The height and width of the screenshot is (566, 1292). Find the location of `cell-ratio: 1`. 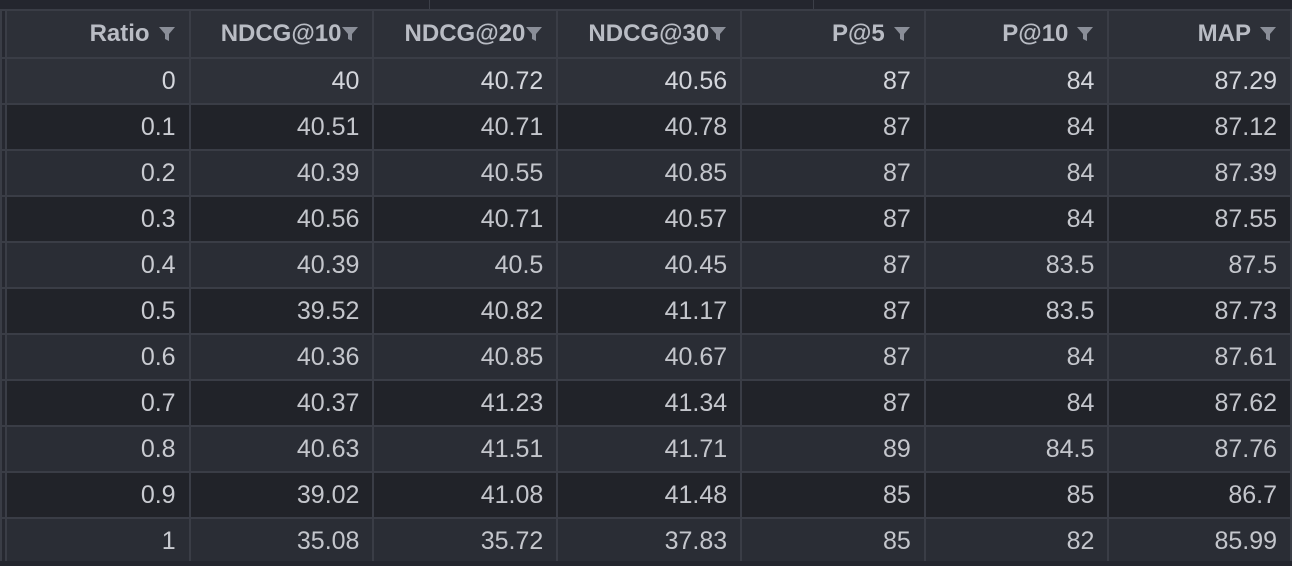

cell-ratio: 1 is located at coordinates (97, 541).